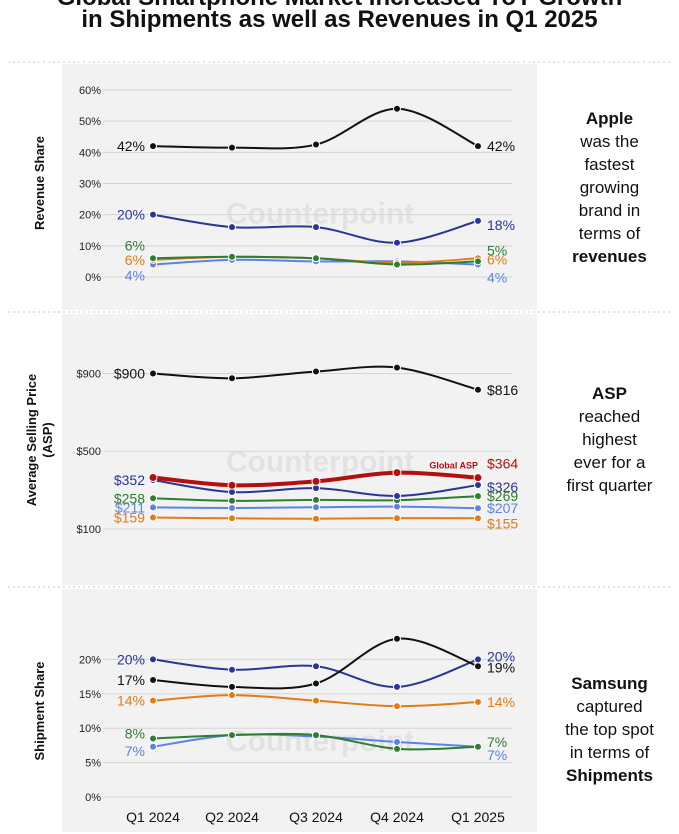 Image resolution: width=679 pixels, height=834 pixels. I want to click on y-tick-label: $100, so click(89, 530).